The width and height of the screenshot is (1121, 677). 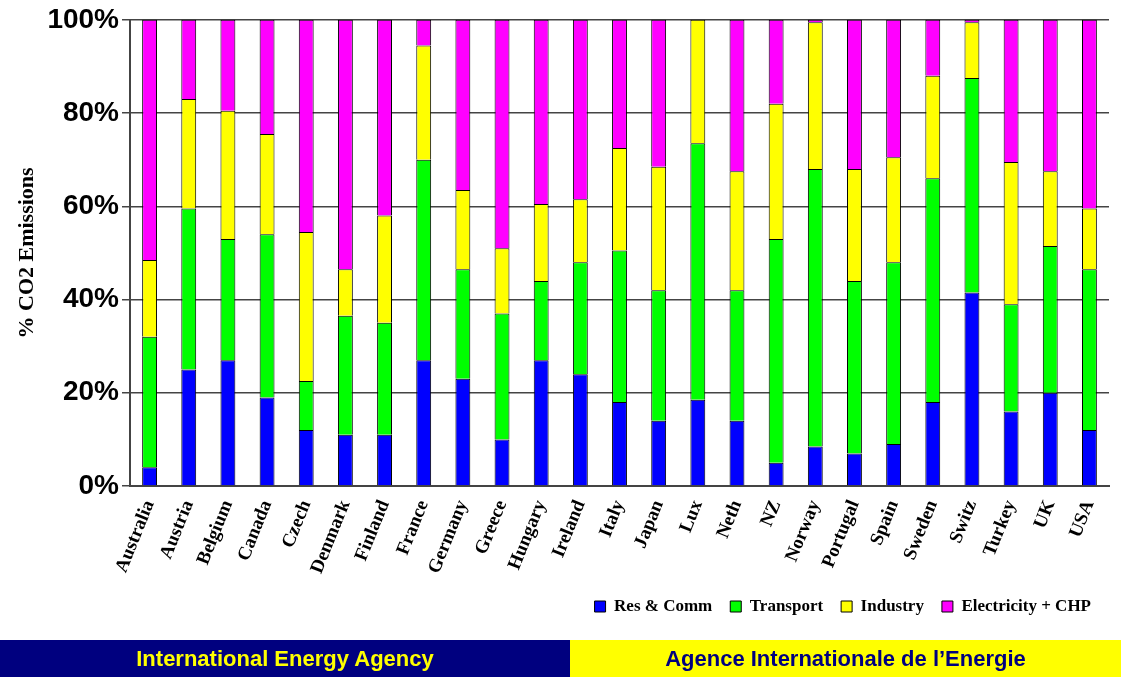 What do you see at coordinates (91, 111) in the screenshot?
I see `y-tick-label: 80%` at bounding box center [91, 111].